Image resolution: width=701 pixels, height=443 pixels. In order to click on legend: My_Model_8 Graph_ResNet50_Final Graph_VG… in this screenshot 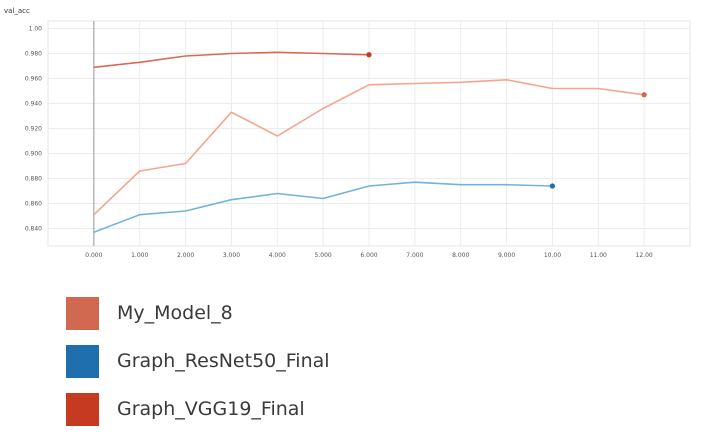, I will do `click(198, 368)`.